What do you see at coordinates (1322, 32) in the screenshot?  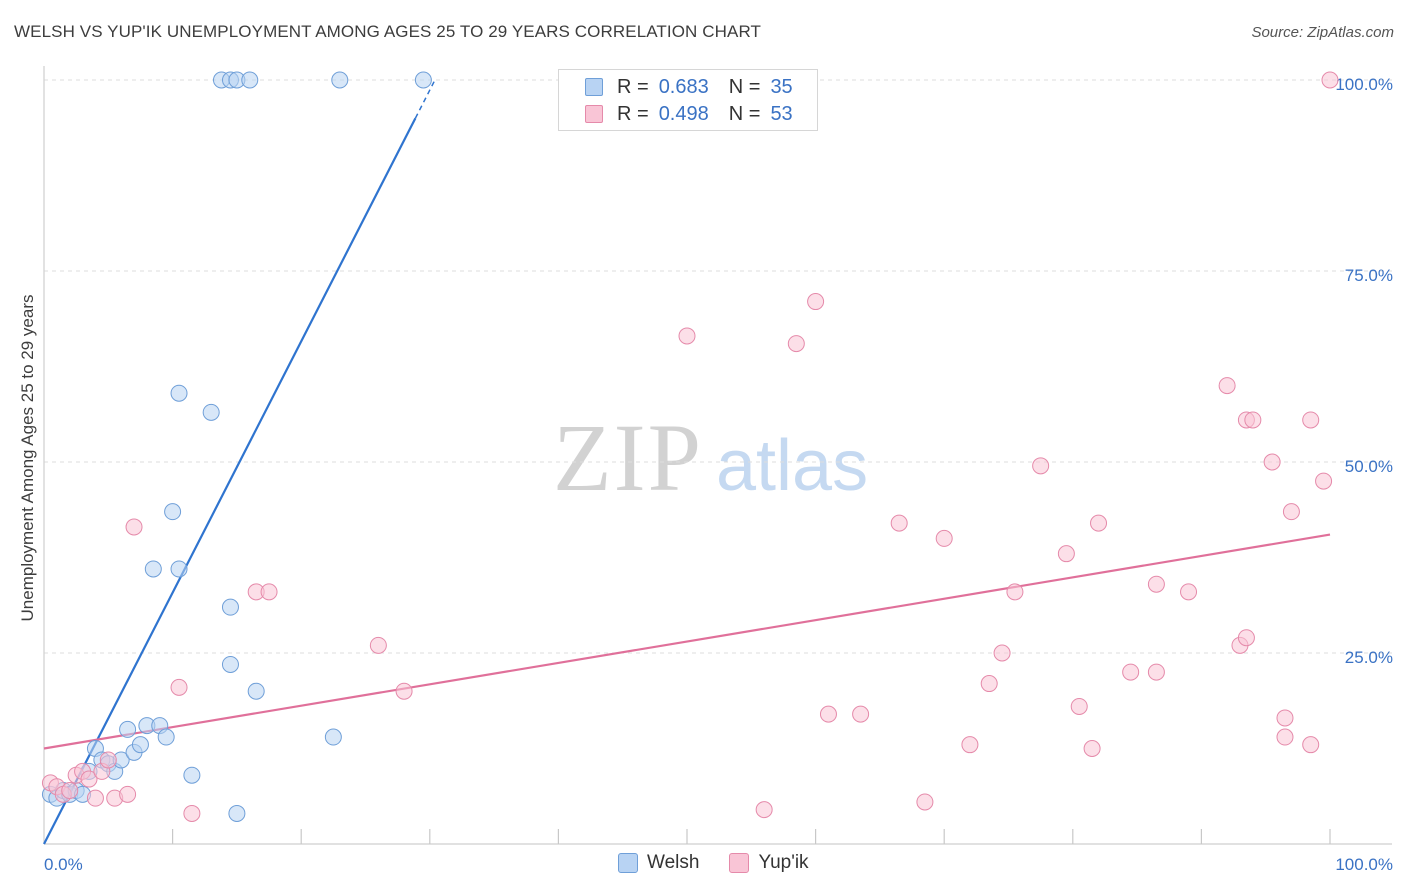 I see `source-label: Source: ZipAtlas.com` at bounding box center [1322, 32].